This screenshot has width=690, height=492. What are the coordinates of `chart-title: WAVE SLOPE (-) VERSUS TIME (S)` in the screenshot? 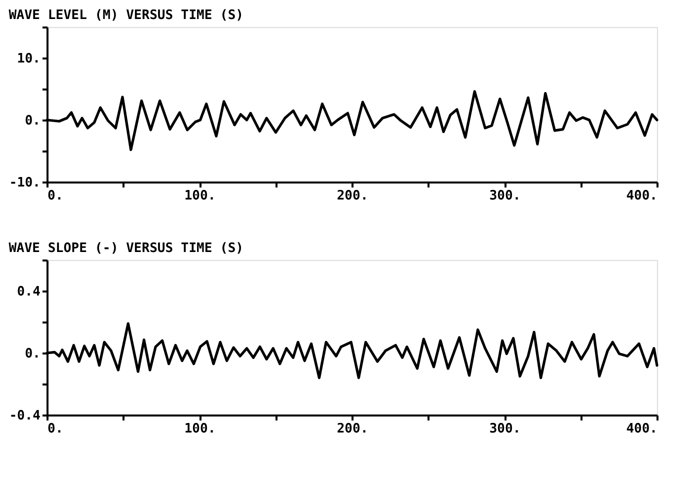 It's located at (126, 248).